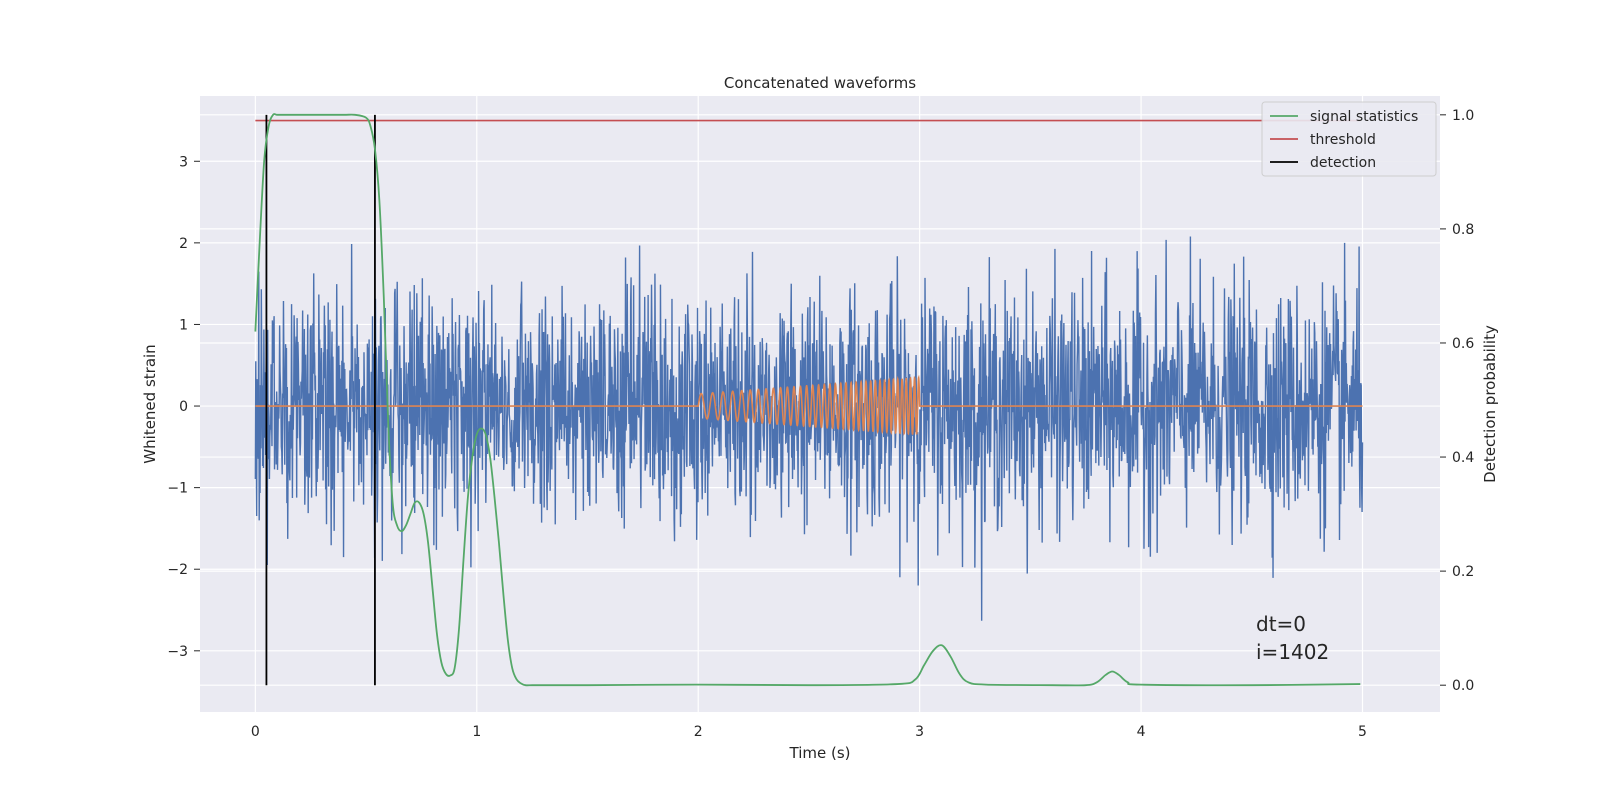  What do you see at coordinates (1463, 458) in the screenshot?
I see `y2-tick-label: 0.4` at bounding box center [1463, 458].